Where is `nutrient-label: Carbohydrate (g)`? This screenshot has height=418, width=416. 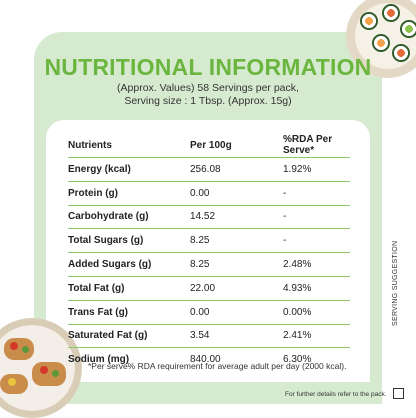 nutrient-label: Carbohydrate (g) is located at coordinates (123, 217).